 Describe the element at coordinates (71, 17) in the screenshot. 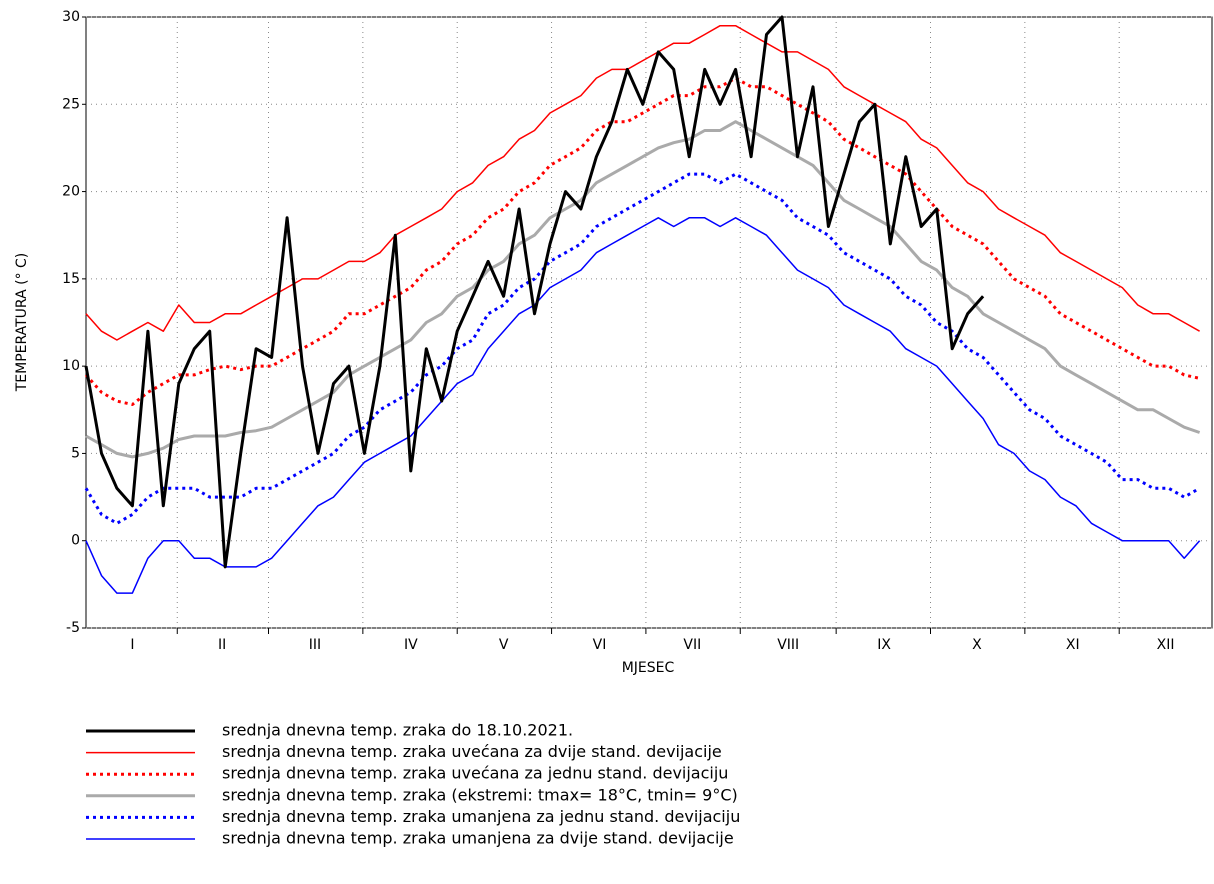

I see `y-tick-label: 30` at that location.